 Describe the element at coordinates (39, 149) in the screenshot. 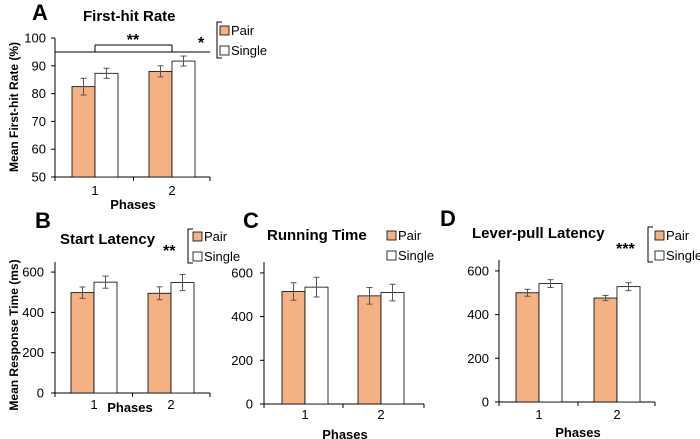

I see `y-tick-label: 60` at that location.